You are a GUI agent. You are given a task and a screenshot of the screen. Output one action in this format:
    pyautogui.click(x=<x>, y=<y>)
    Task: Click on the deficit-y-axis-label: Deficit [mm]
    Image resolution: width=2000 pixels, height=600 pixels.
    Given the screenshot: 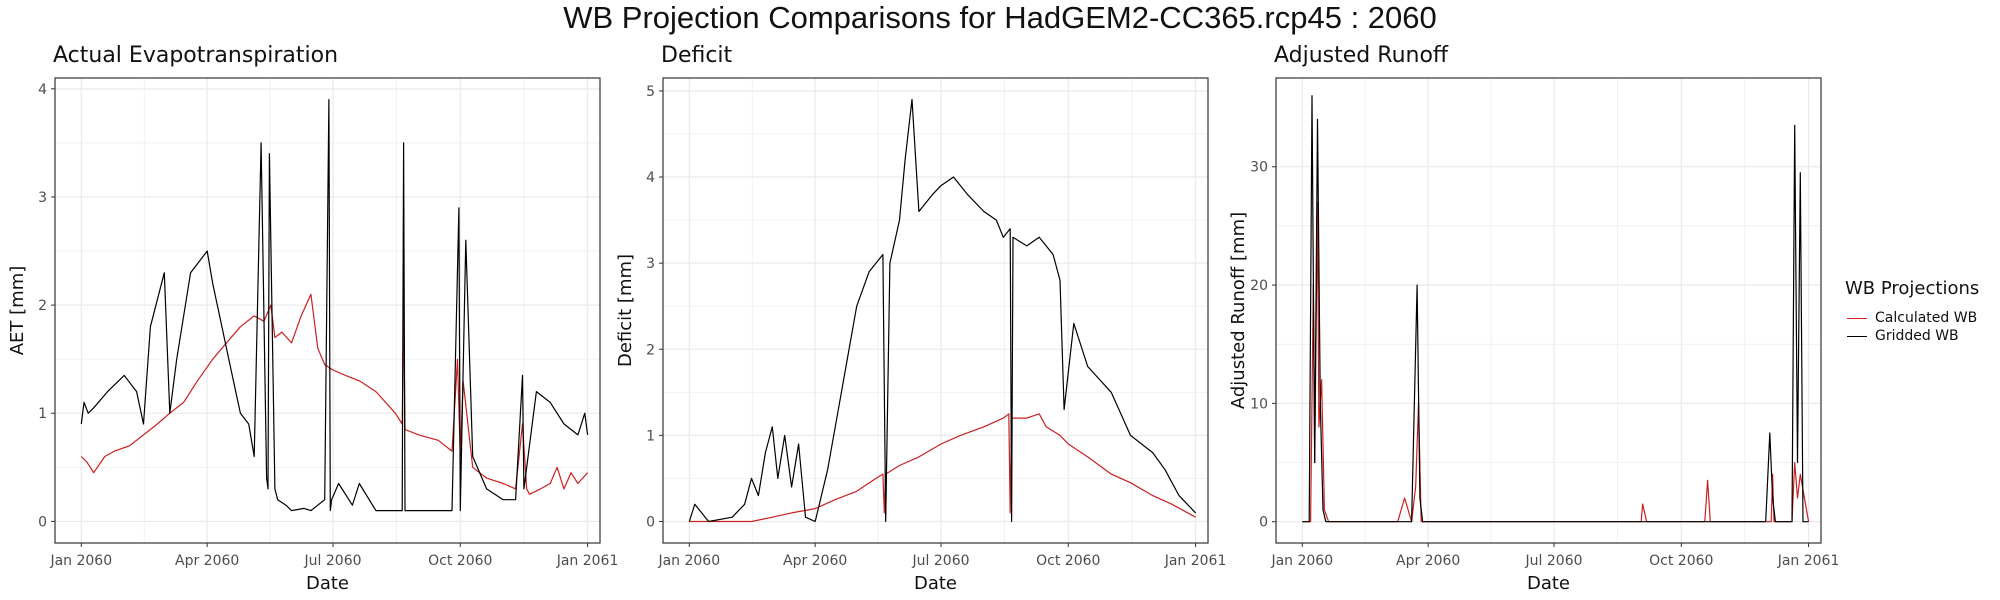 What is the action you would take?
    pyautogui.click(x=625, y=310)
    